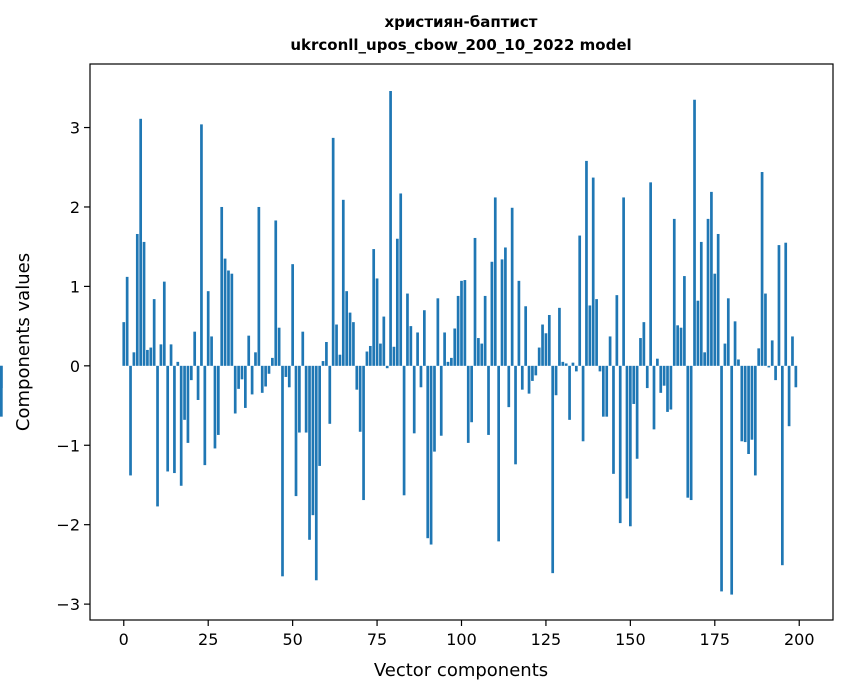 Image resolution: width=847 pixels, height=696 pixels. Describe the element at coordinates (460, 45) in the screenshot. I see `chart-subtitle: ukrconll_upos_cbow_200_10_2022 model` at that location.